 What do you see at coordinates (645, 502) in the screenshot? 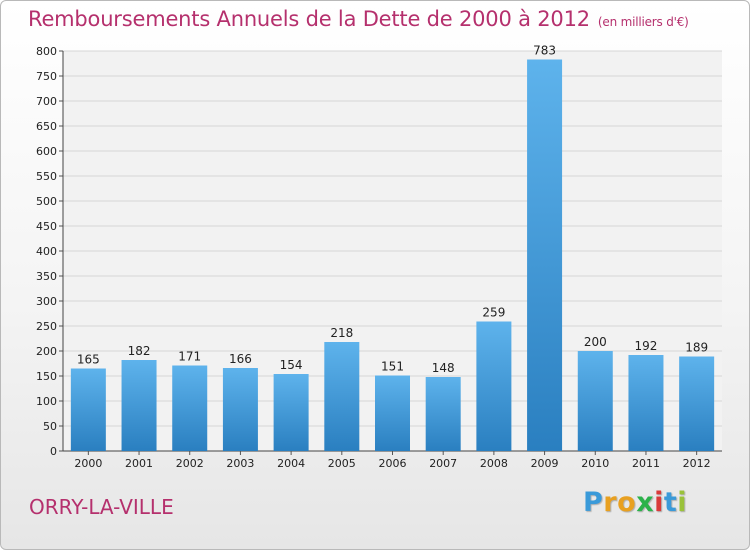
I see `logo-letter: x` at bounding box center [645, 502].